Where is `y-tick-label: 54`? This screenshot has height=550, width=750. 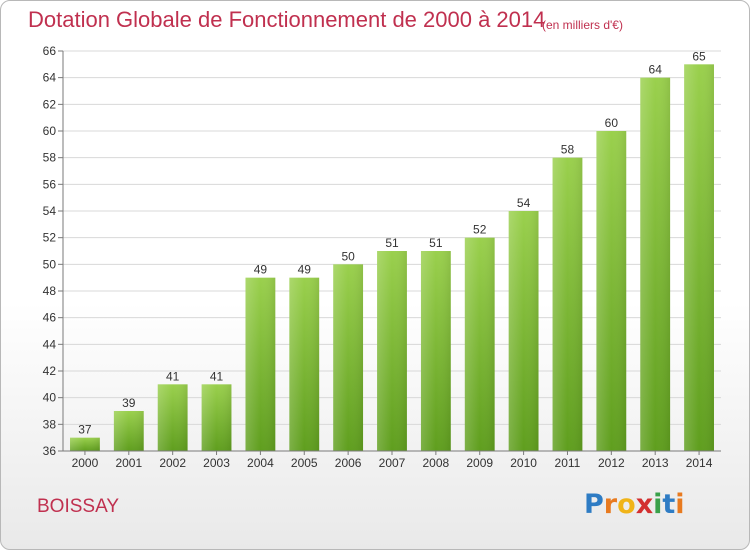
y-tick-label: 54 is located at coordinates (50, 211).